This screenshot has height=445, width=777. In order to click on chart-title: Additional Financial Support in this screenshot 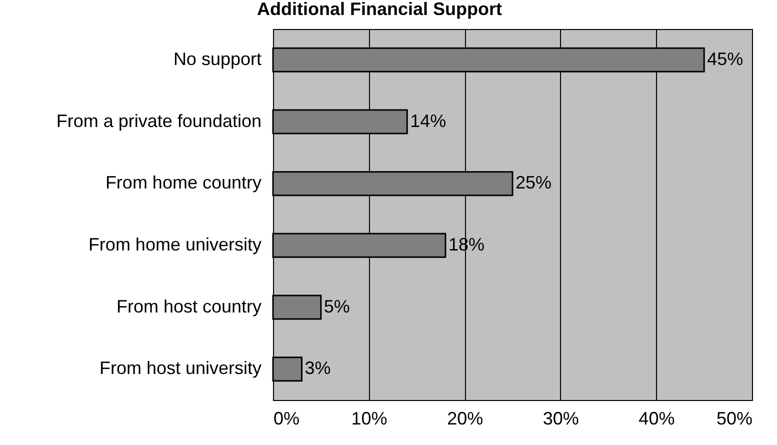, I will do `click(379, 9)`.